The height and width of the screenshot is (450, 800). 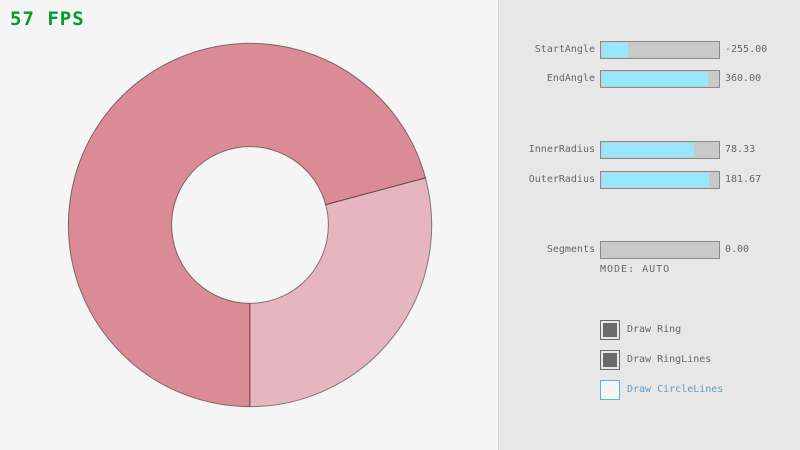 What do you see at coordinates (400, 150) in the screenshot?
I see `innerradius-row: InnerRadius 78.33` at bounding box center [400, 150].